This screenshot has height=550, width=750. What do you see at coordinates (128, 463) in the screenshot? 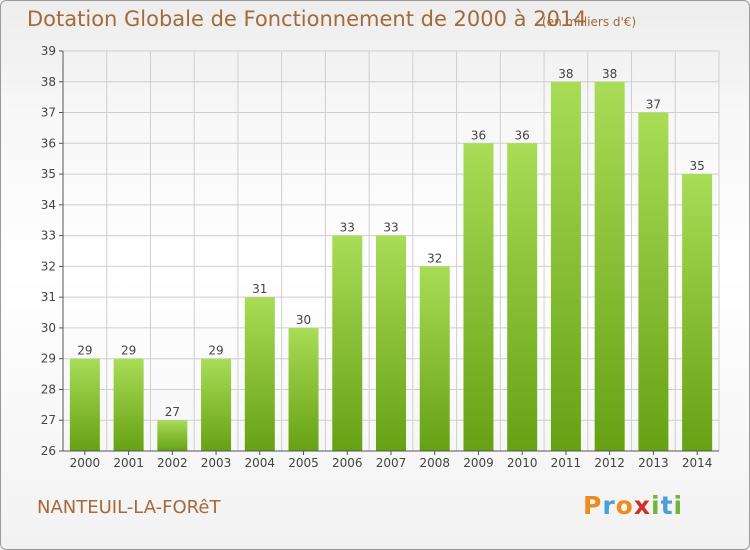
I see `x-tick-label: 2001` at bounding box center [128, 463].